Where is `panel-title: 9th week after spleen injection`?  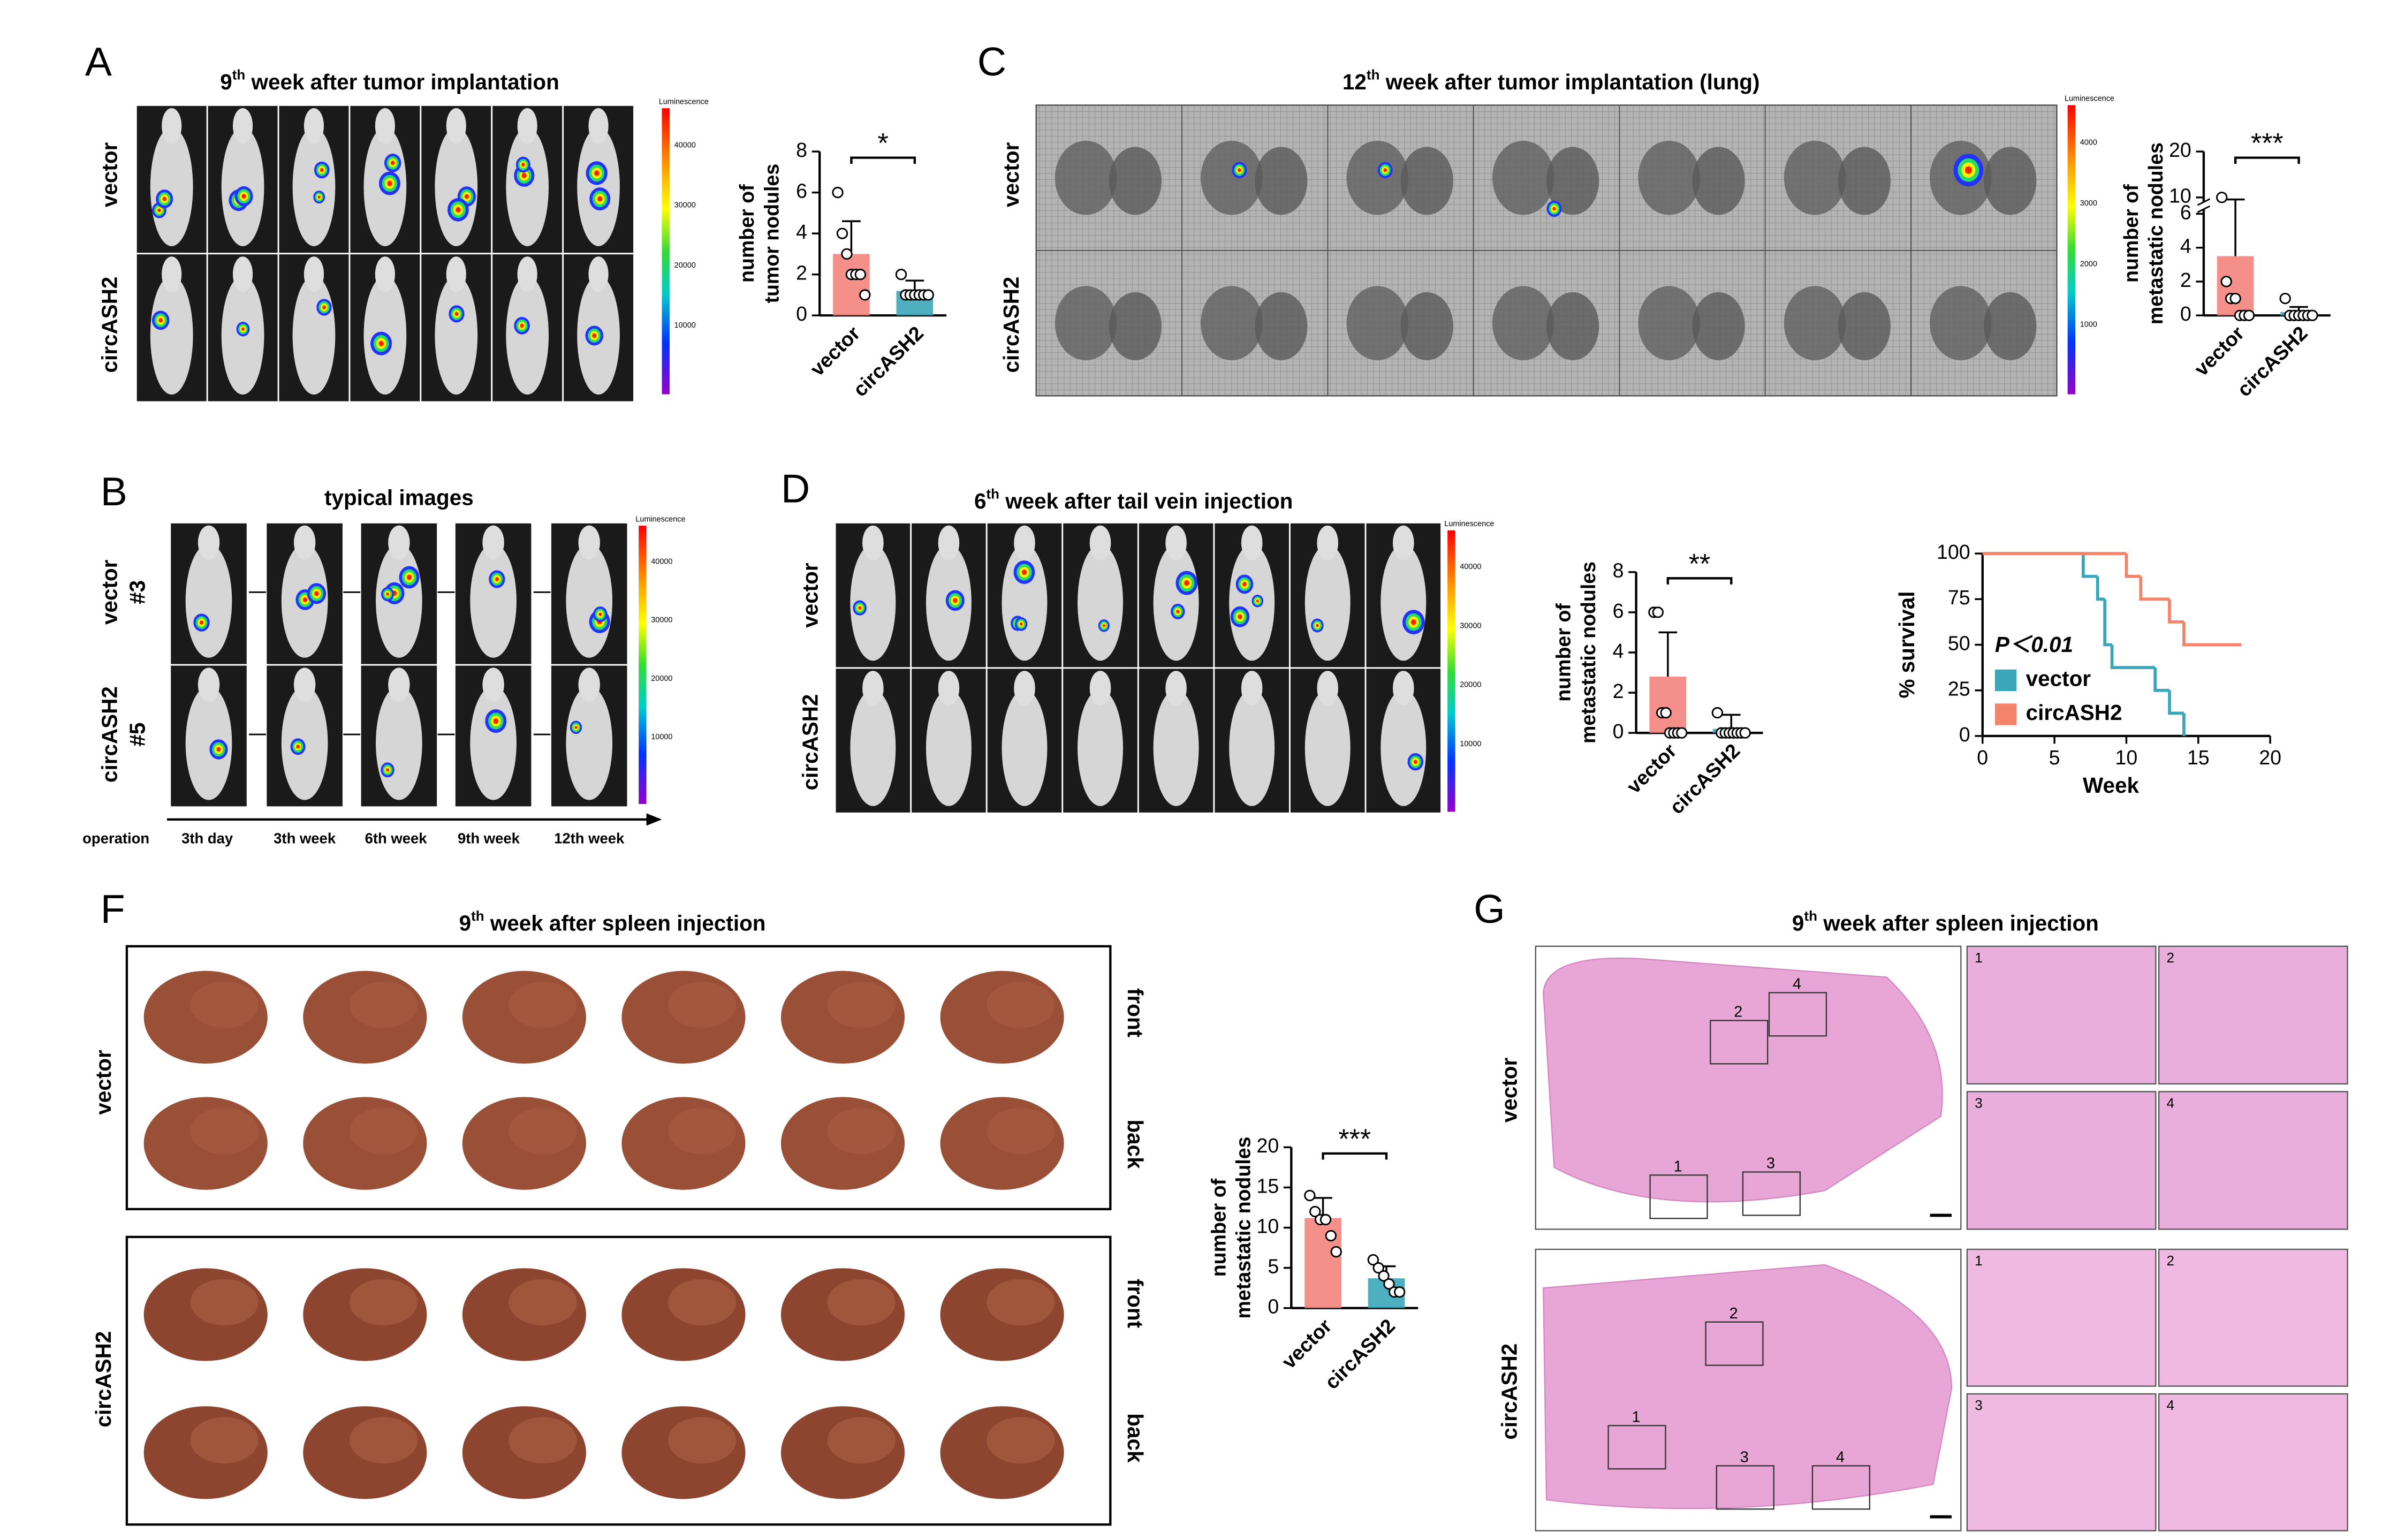 panel-title: 9th week after spleen injection is located at coordinates (612, 922).